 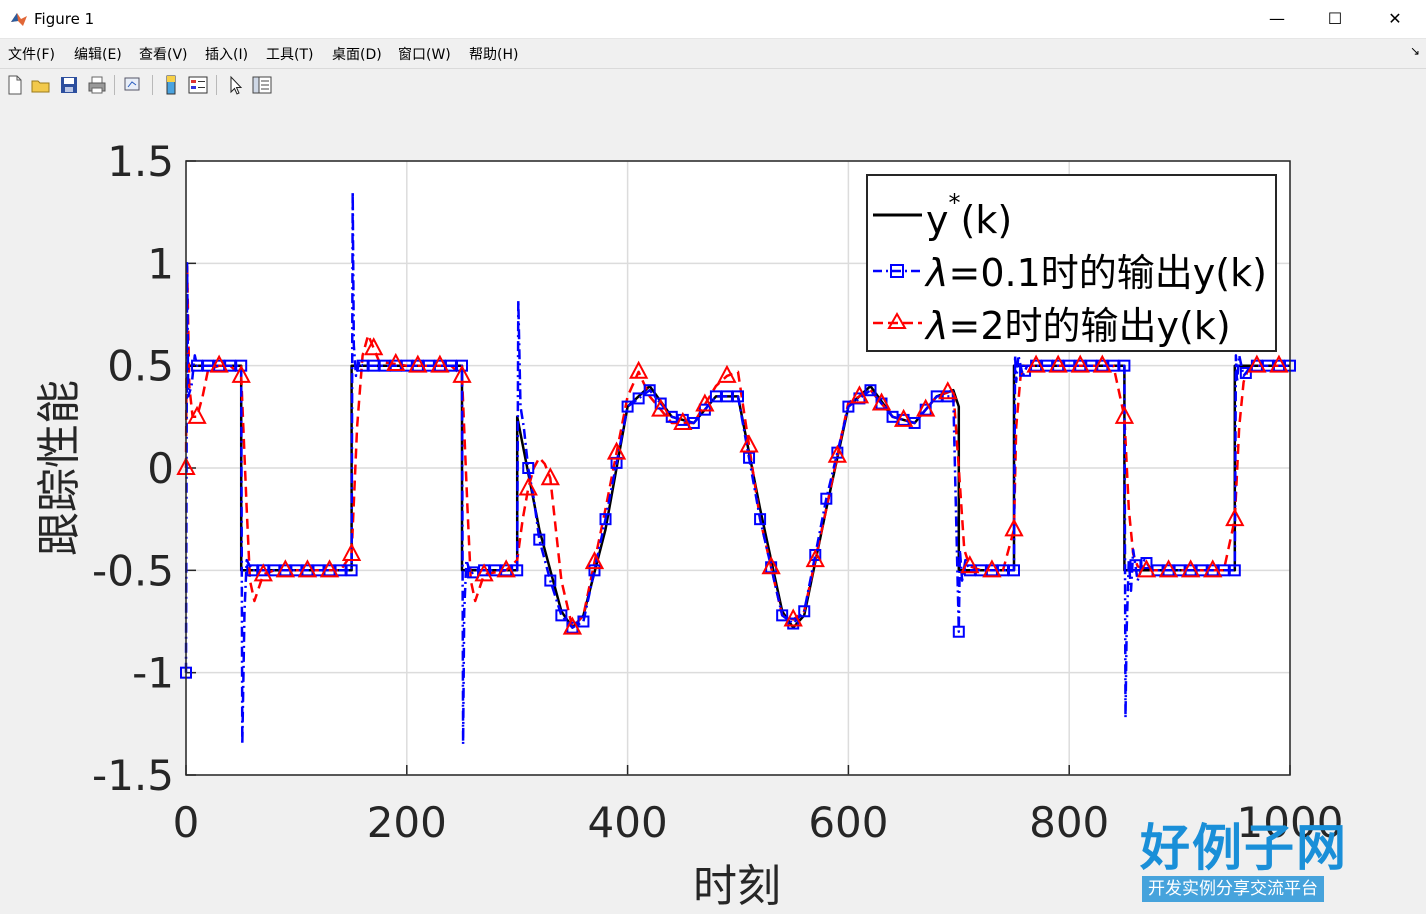 What do you see at coordinates (424, 55) in the screenshot?
I see `menu-window: 窗口(W)` at bounding box center [424, 55].